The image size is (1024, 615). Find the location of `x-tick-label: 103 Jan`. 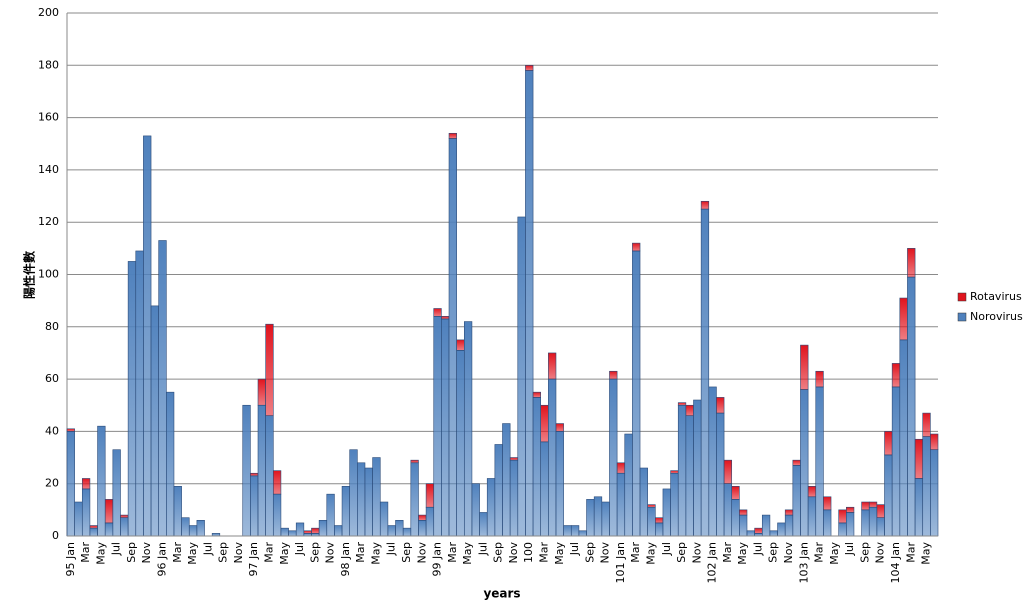

x-tick-label: 103 Jan is located at coordinates (803, 562).